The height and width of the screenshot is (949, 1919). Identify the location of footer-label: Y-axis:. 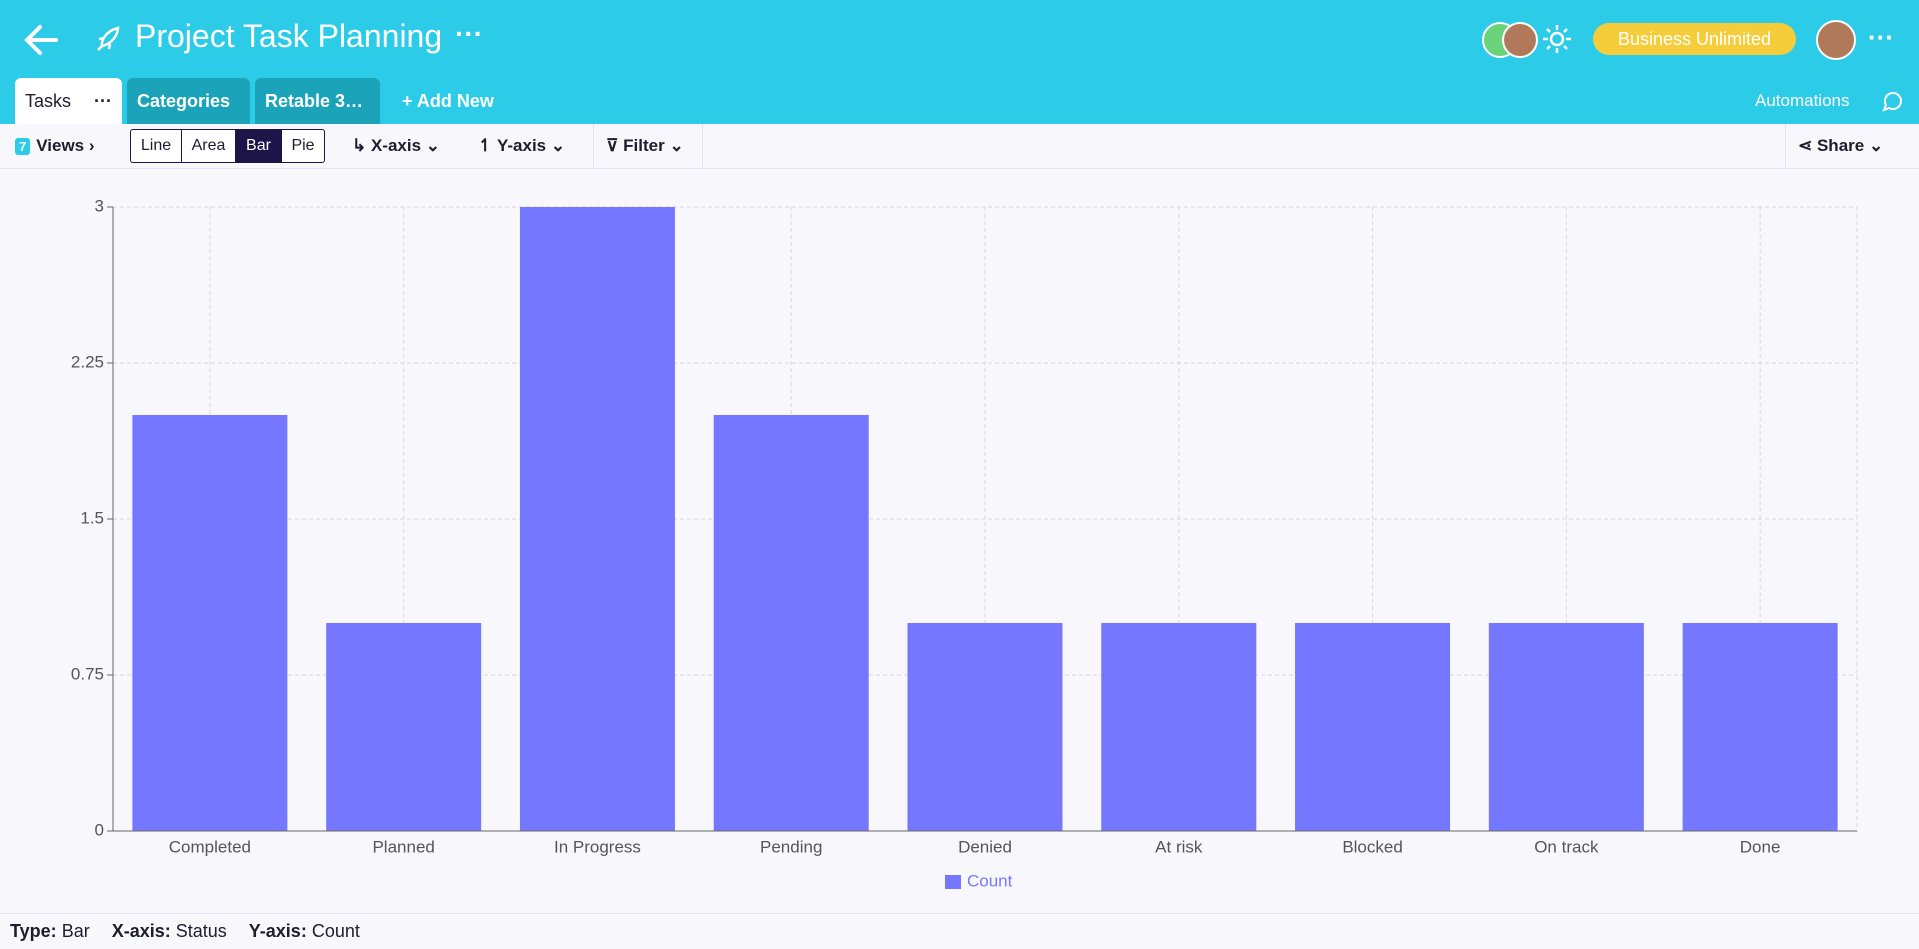
(277, 931).